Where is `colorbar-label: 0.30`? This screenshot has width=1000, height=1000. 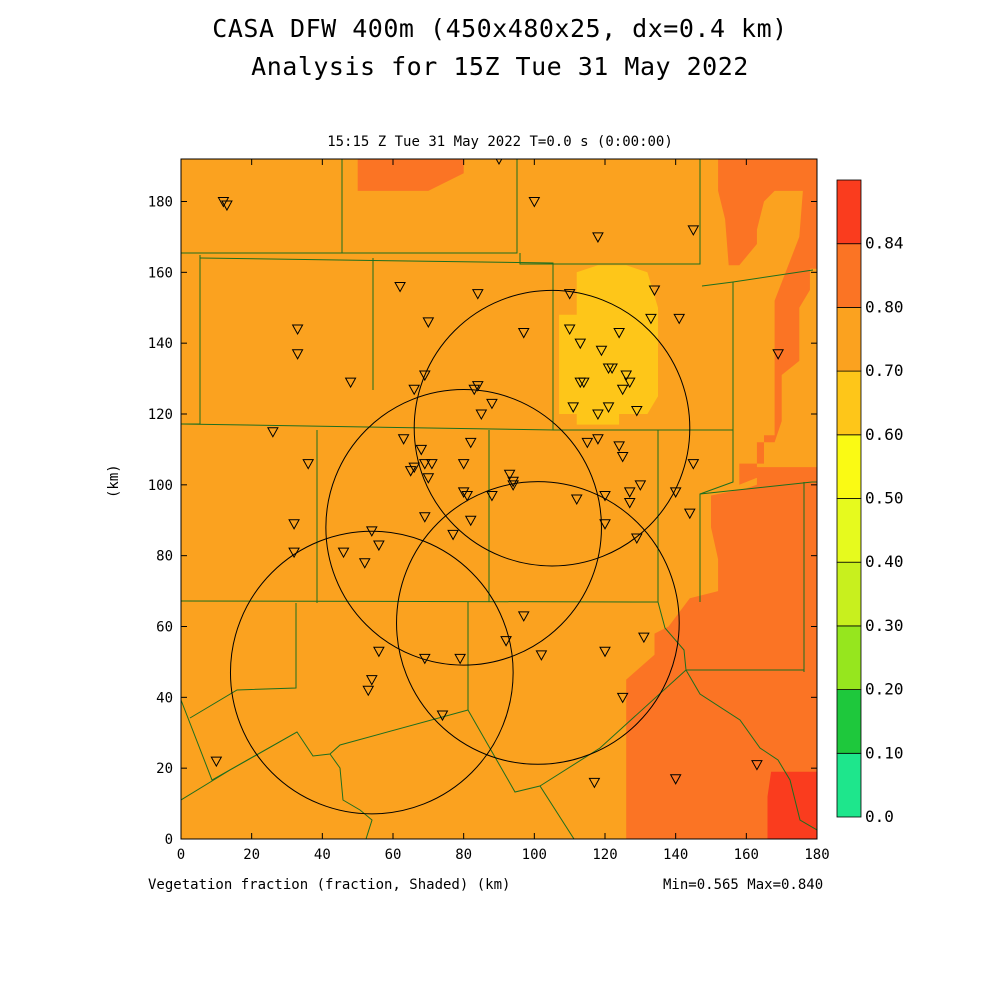 colorbar-label: 0.30 is located at coordinates (884, 625).